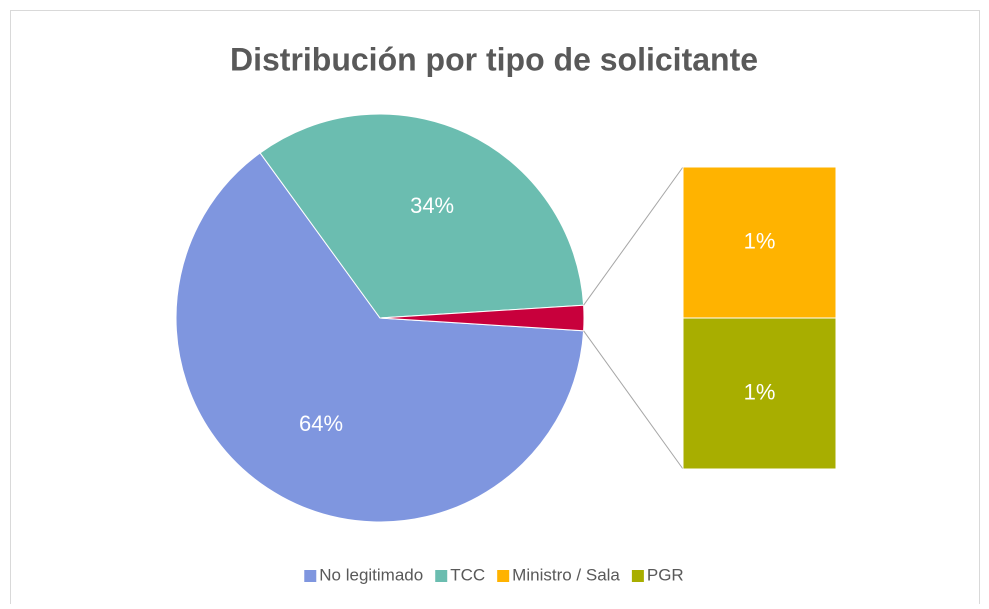 The image size is (989, 609). Describe the element at coordinates (482, 318) in the screenshot. I see `pie-slice-other` at that location.